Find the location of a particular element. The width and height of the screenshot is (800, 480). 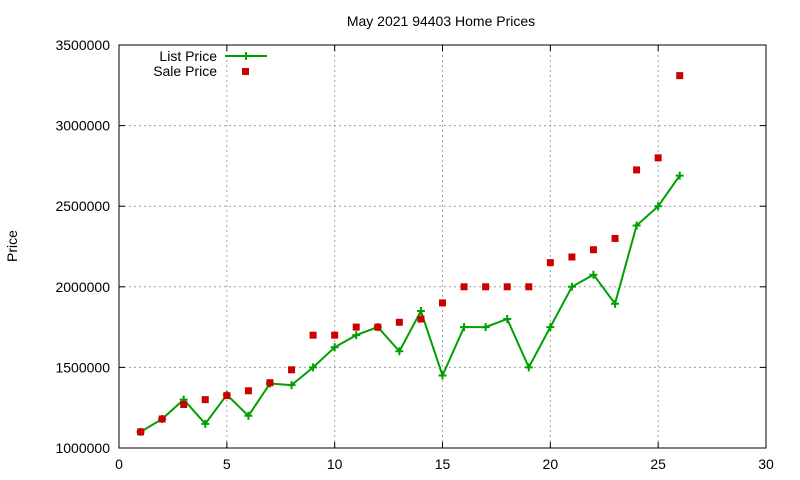

x-tick-label: 20 is located at coordinates (551, 464).